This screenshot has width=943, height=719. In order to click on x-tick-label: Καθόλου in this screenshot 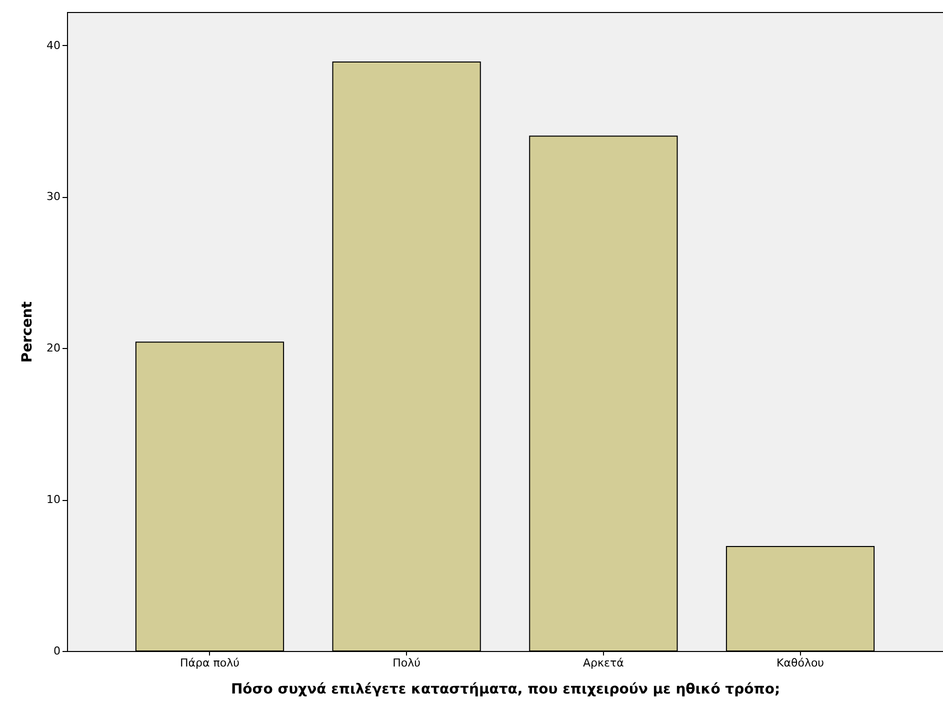, I will do `click(800, 663)`.